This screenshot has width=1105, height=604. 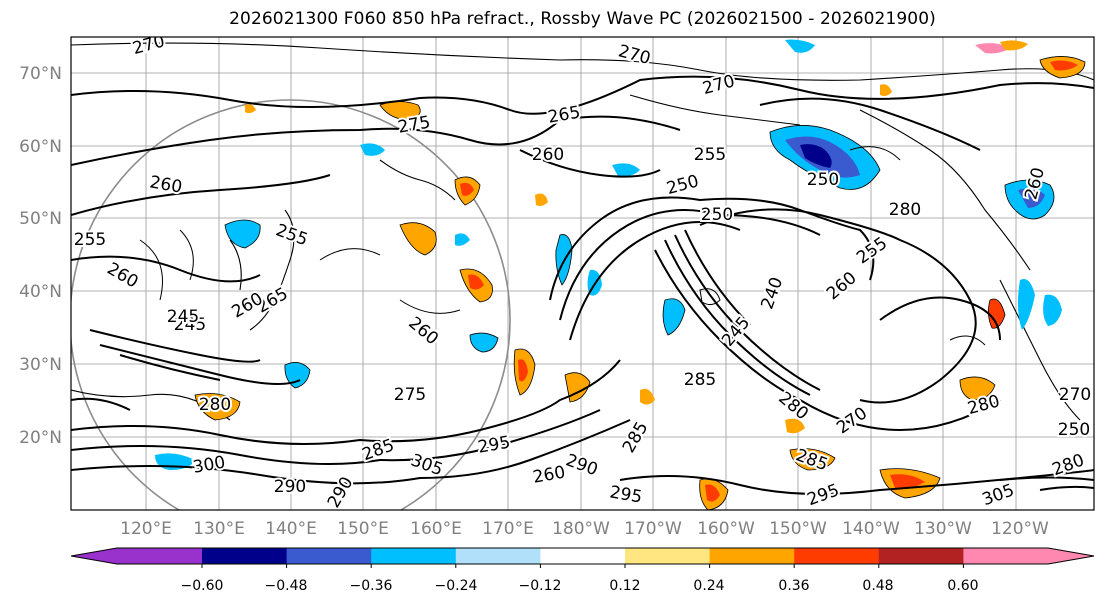 What do you see at coordinates (371, 586) in the screenshot?
I see `colorbar-tick-label: −0.36` at bounding box center [371, 586].